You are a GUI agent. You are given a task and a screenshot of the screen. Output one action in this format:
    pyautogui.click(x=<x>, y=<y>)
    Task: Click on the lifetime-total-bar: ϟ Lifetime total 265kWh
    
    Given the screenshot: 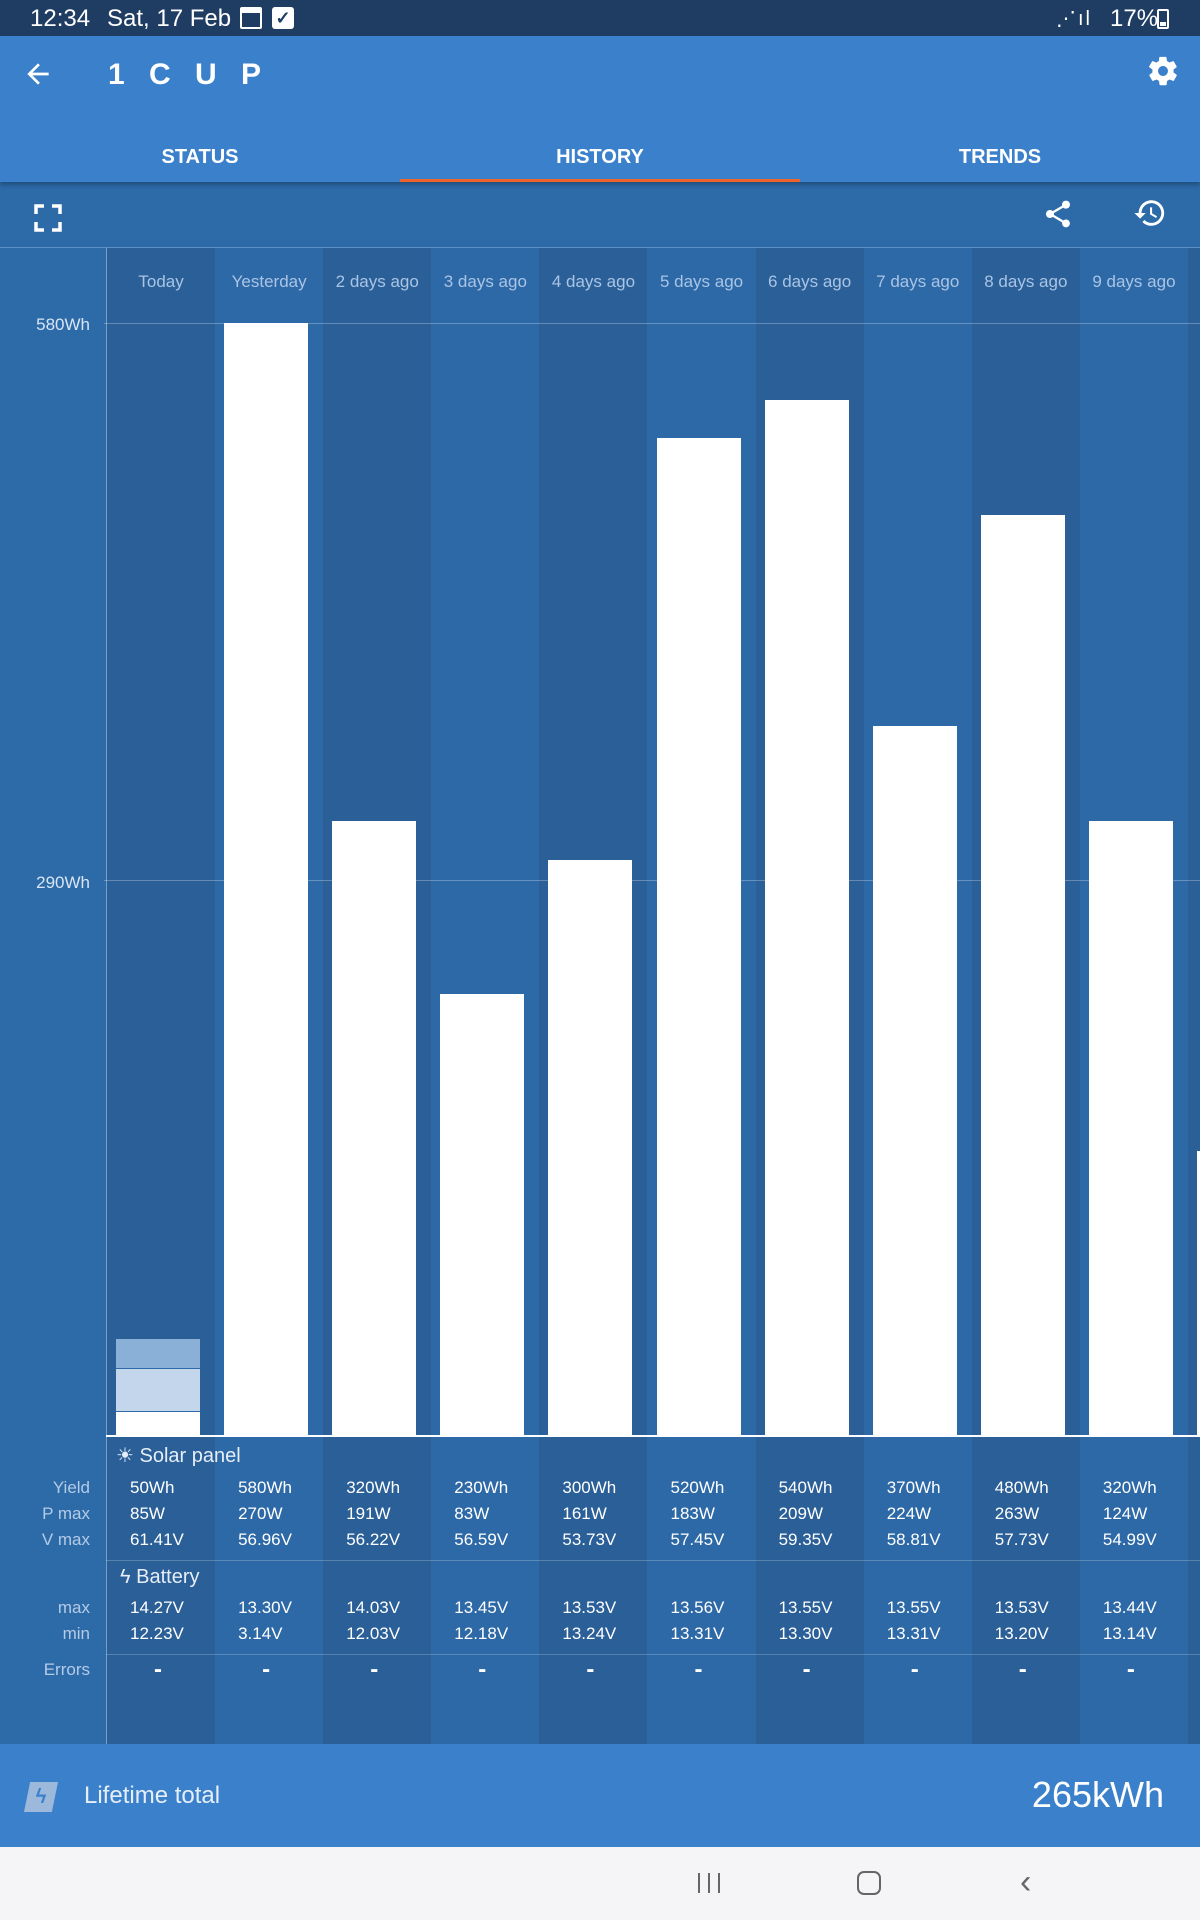 What is the action you would take?
    pyautogui.click(x=600, y=1795)
    